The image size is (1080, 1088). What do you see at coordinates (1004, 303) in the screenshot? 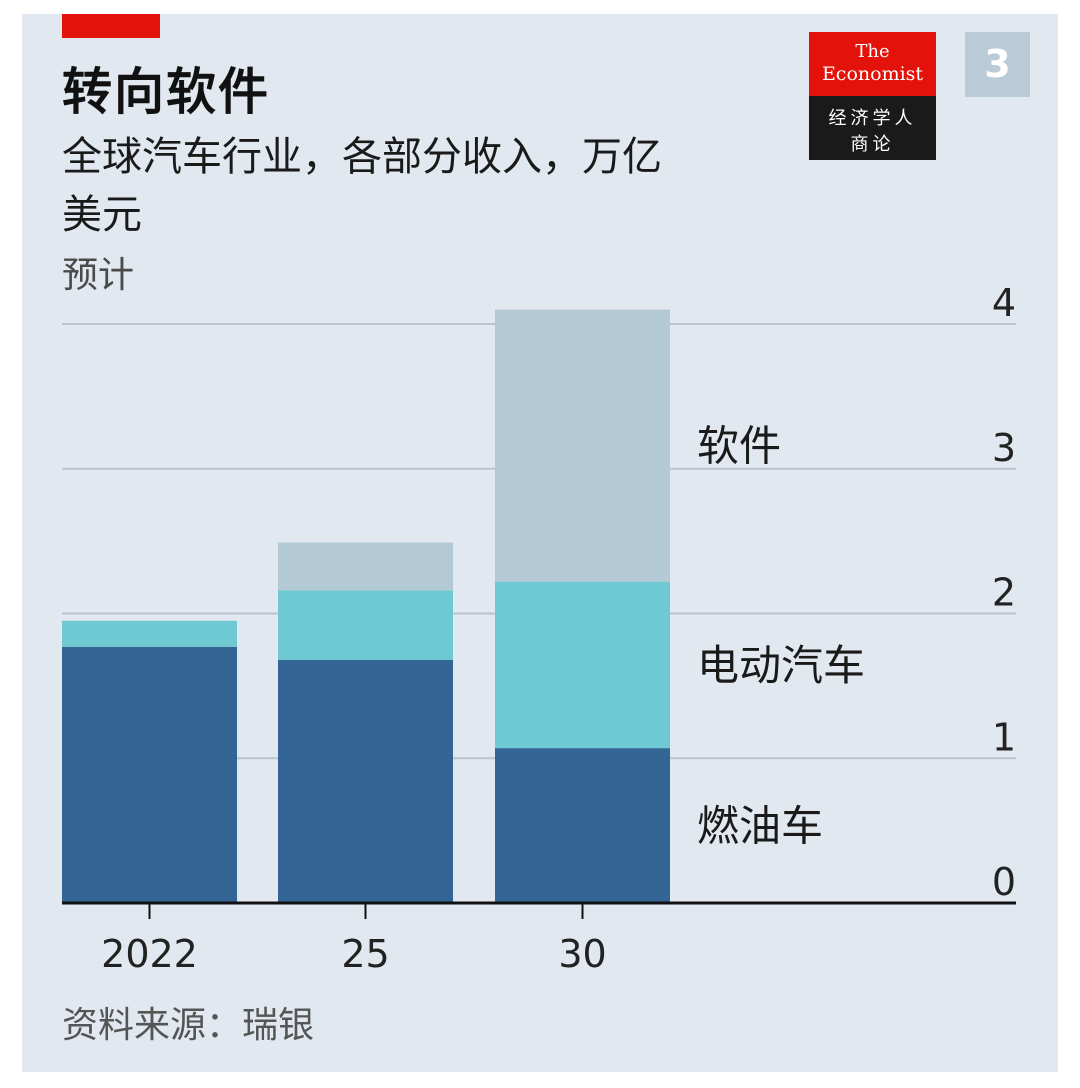
I see `y-tick-label-4: 4` at bounding box center [1004, 303].